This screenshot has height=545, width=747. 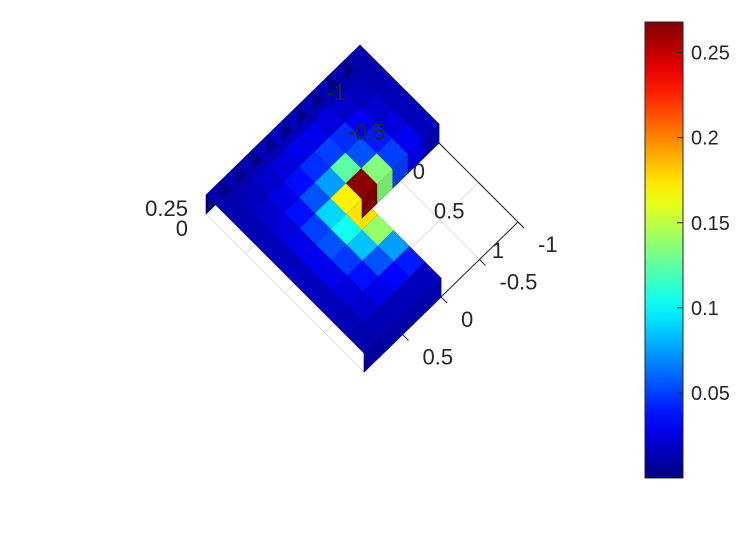 What do you see at coordinates (710, 394) in the screenshot?
I see `colorbar-tick-label: 0.05` at bounding box center [710, 394].